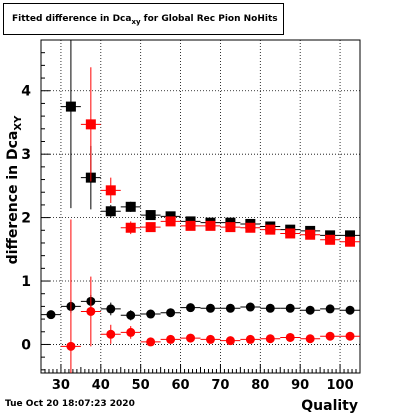 The width and height of the screenshot is (400, 414). I want to click on x-axis-label: Quality, so click(329, 406).